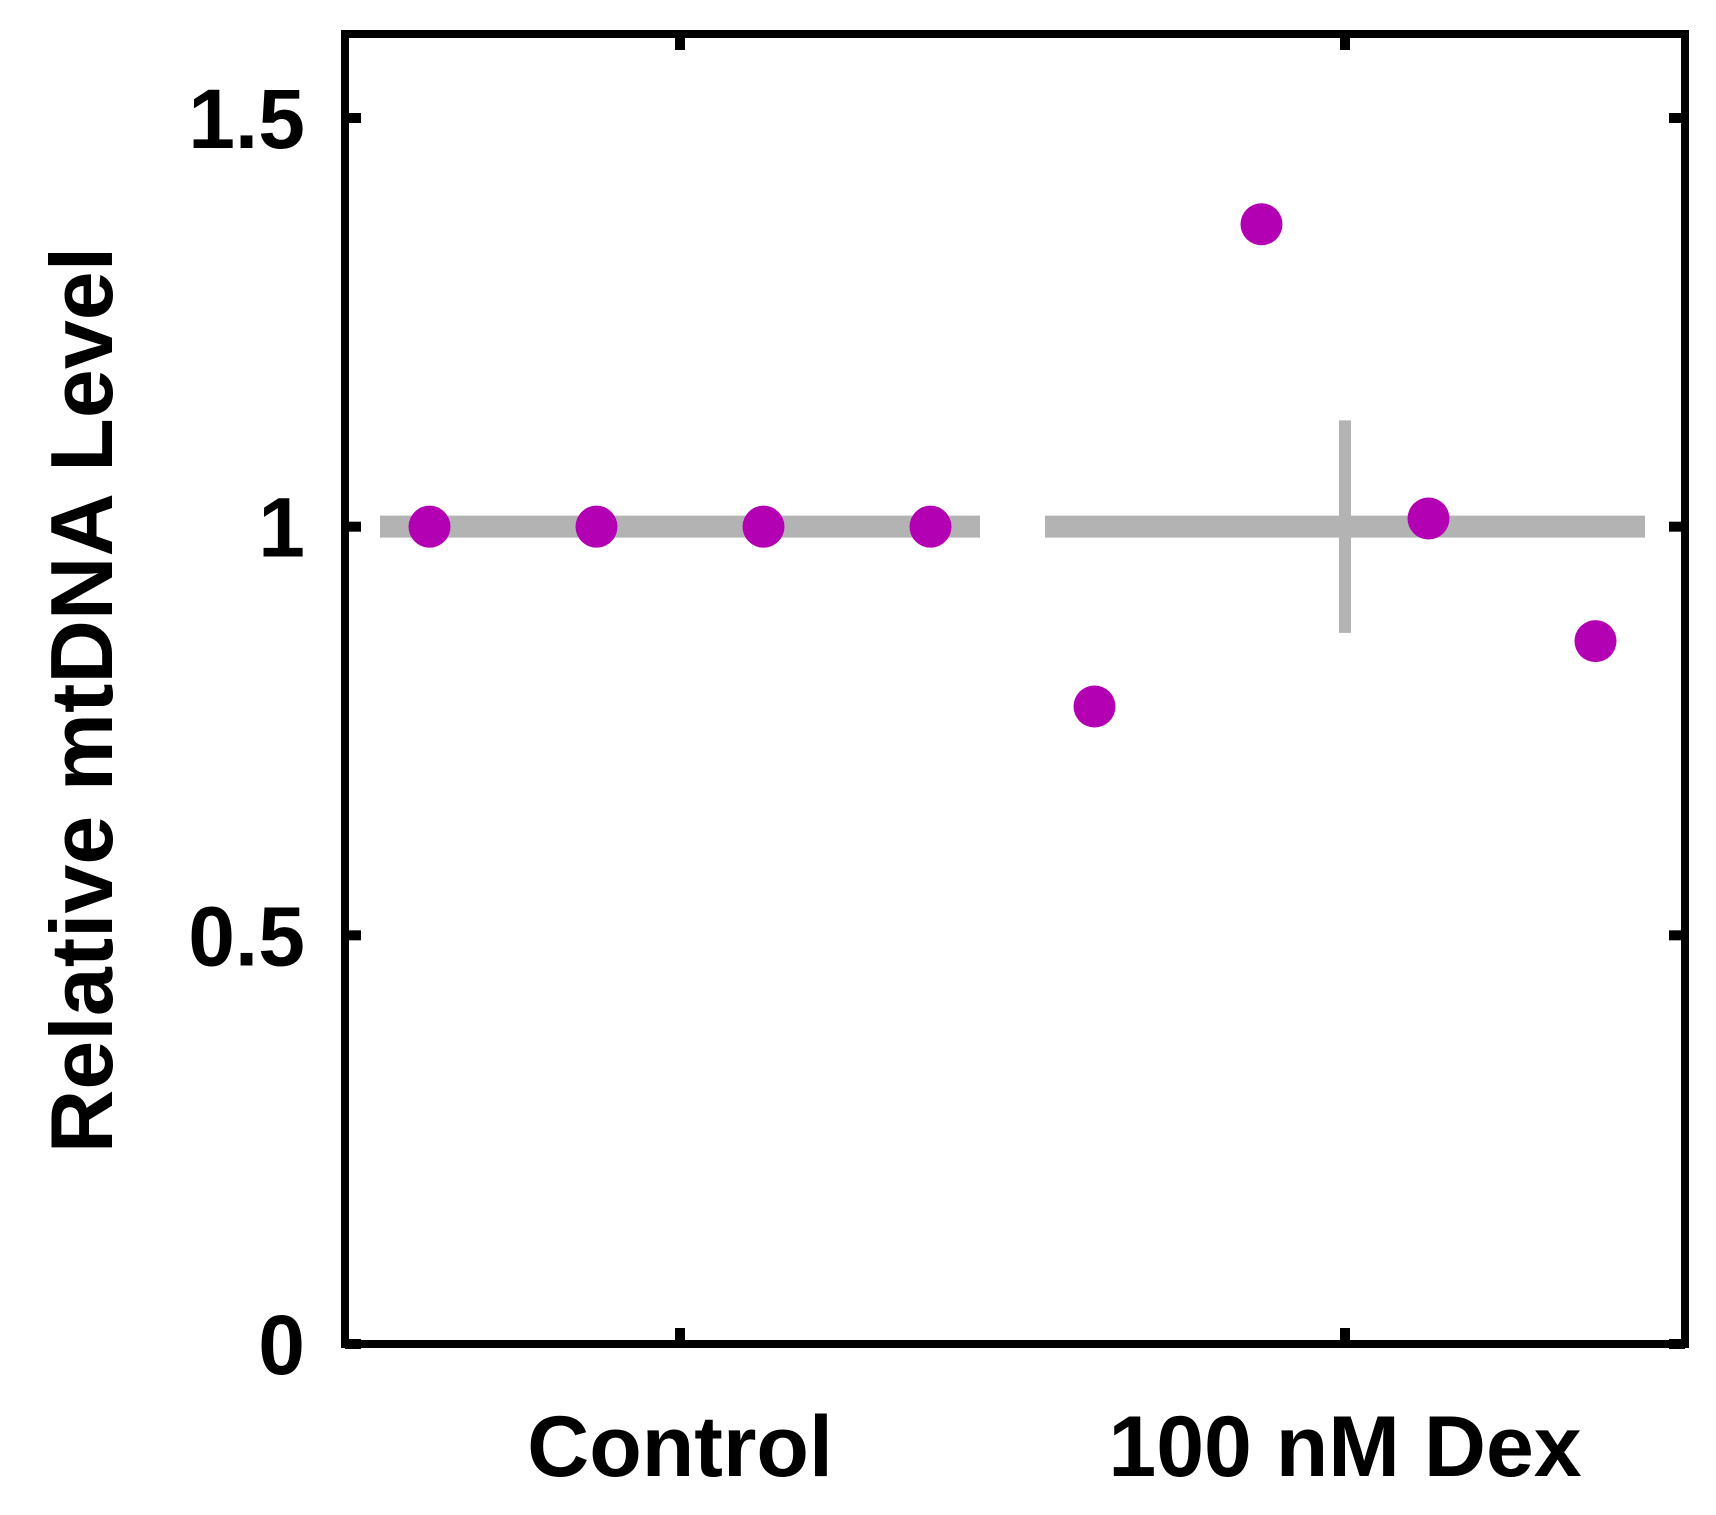 This screenshot has width=1716, height=1515. Describe the element at coordinates (81, 700) in the screenshot. I see `y-axis-title: Relative mtDNA Level` at that location.